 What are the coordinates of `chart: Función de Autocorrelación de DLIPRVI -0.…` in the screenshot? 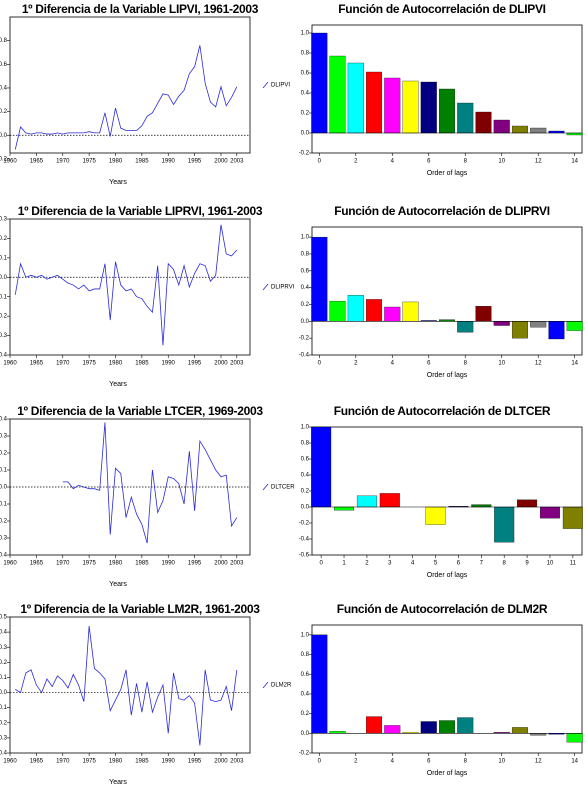 It's located at (441, 291).